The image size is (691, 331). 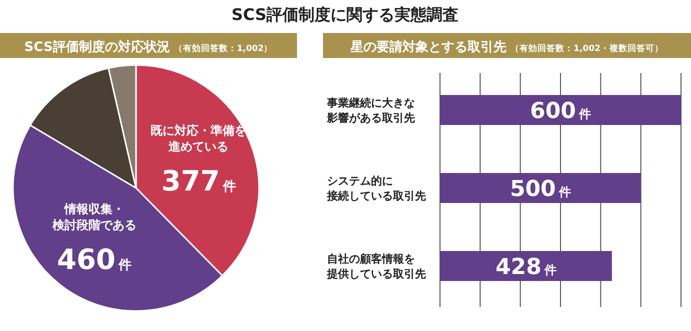 What do you see at coordinates (587, 48) in the screenshot?
I see `chart-subtitle: （有効回答数：1,002・複数回答可）` at bounding box center [587, 48].